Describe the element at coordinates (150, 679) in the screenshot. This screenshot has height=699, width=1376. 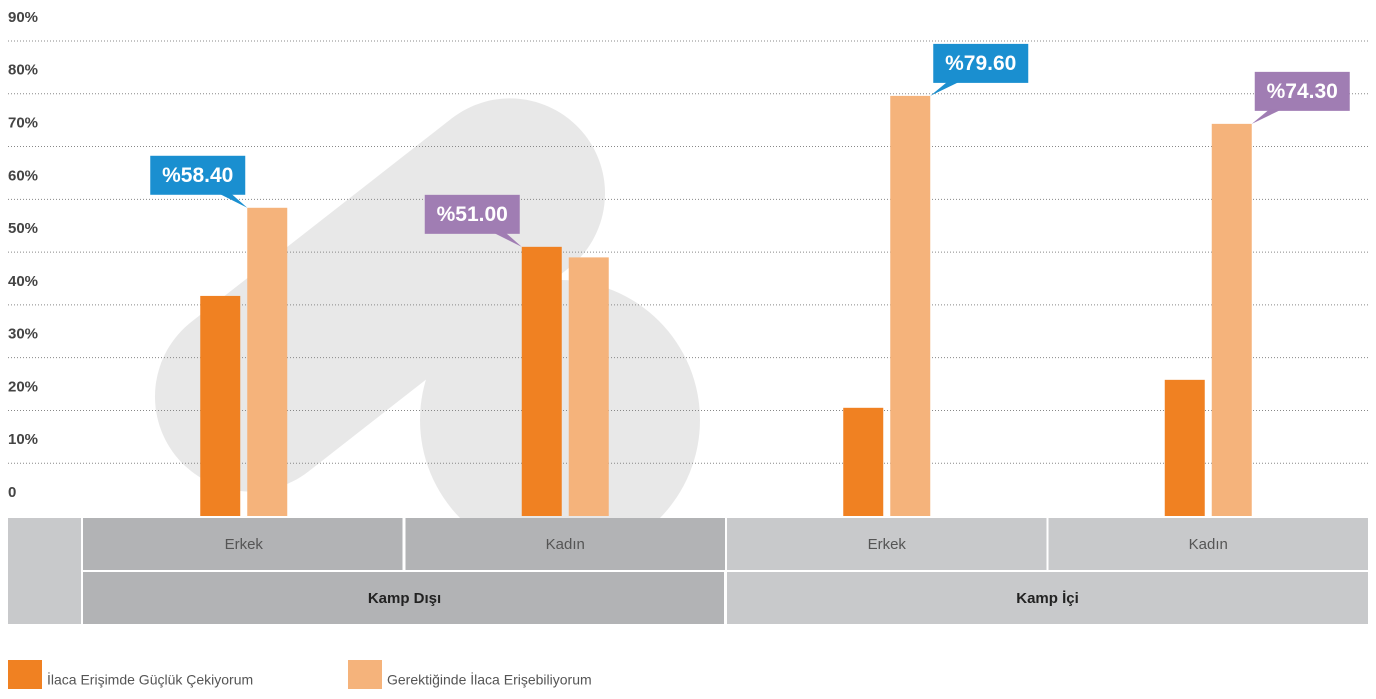
I see `legend-label: İlaca Erişimde Güçlük Çekiyorum` at that location.